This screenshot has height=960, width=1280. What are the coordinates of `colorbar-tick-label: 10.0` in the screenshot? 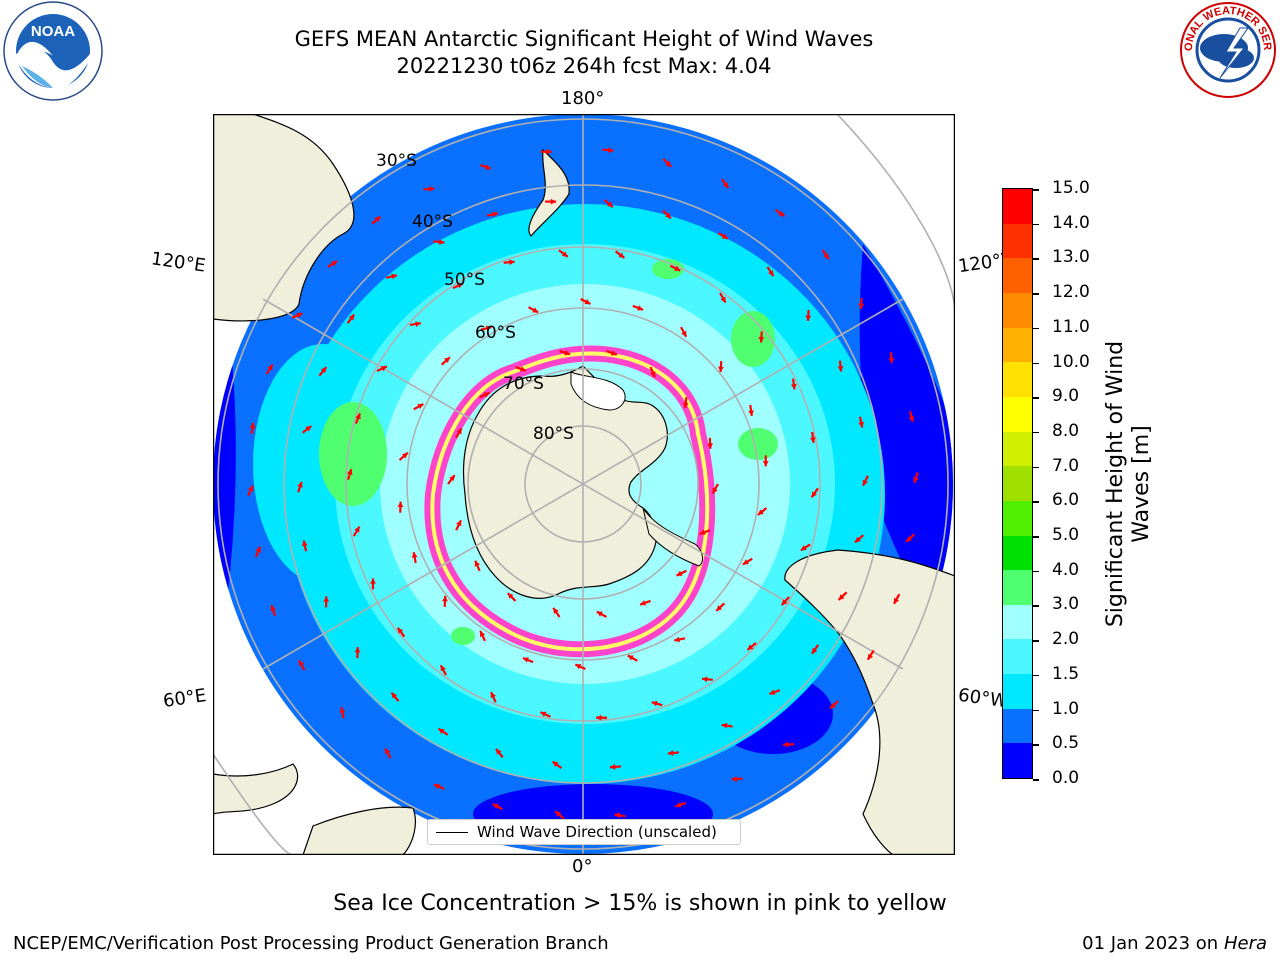 It's located at (1071, 361).